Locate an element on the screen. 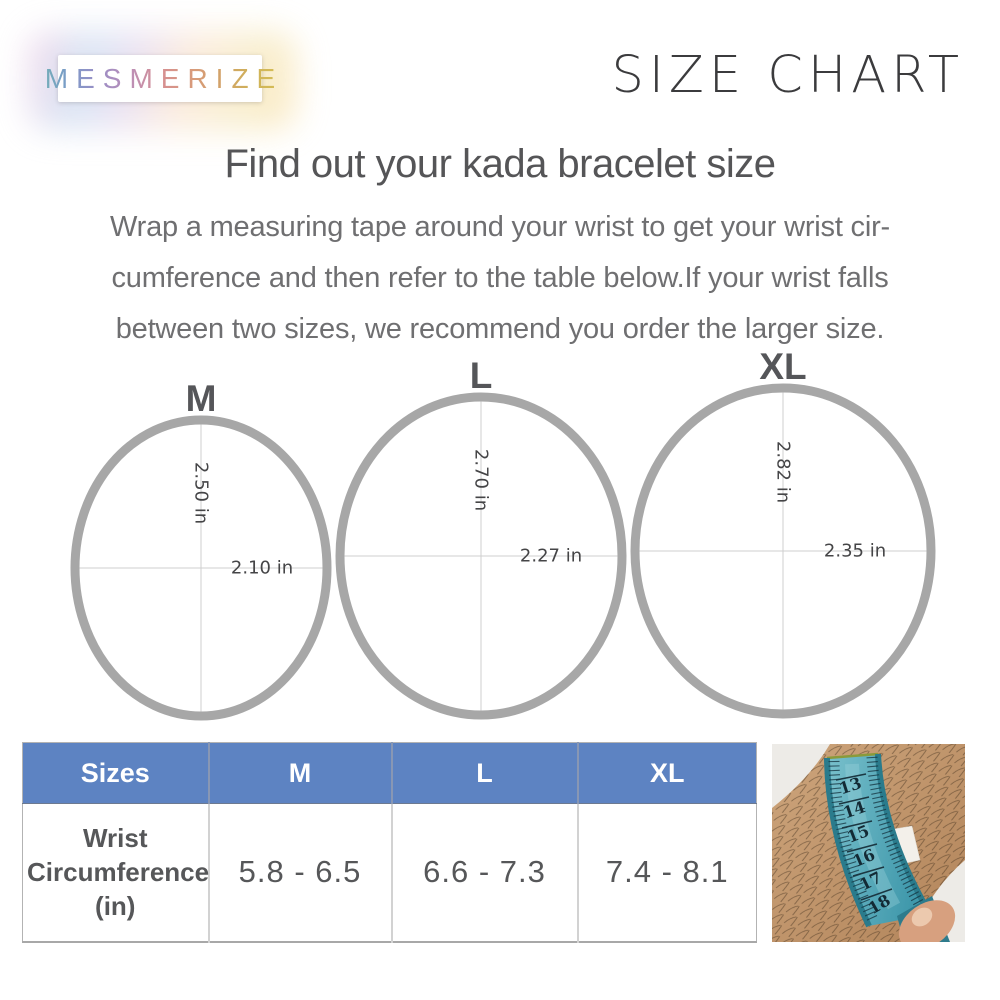  xl-range: 7.4 - 8.1 is located at coordinates (667, 872).